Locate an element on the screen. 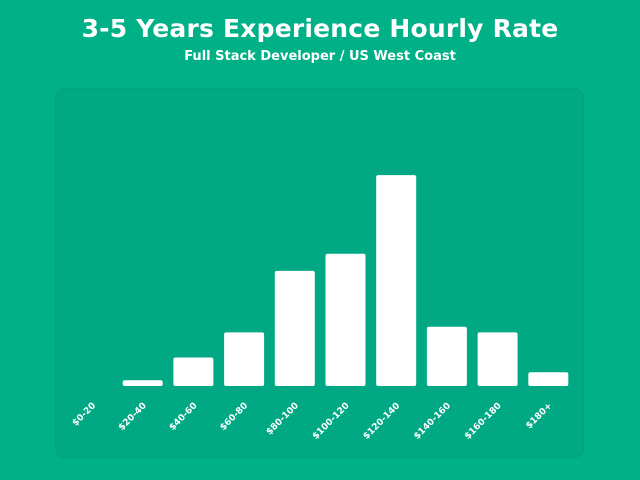 The height and width of the screenshot is (480, 640). x-tick-label: $20-40 is located at coordinates (133, 417).